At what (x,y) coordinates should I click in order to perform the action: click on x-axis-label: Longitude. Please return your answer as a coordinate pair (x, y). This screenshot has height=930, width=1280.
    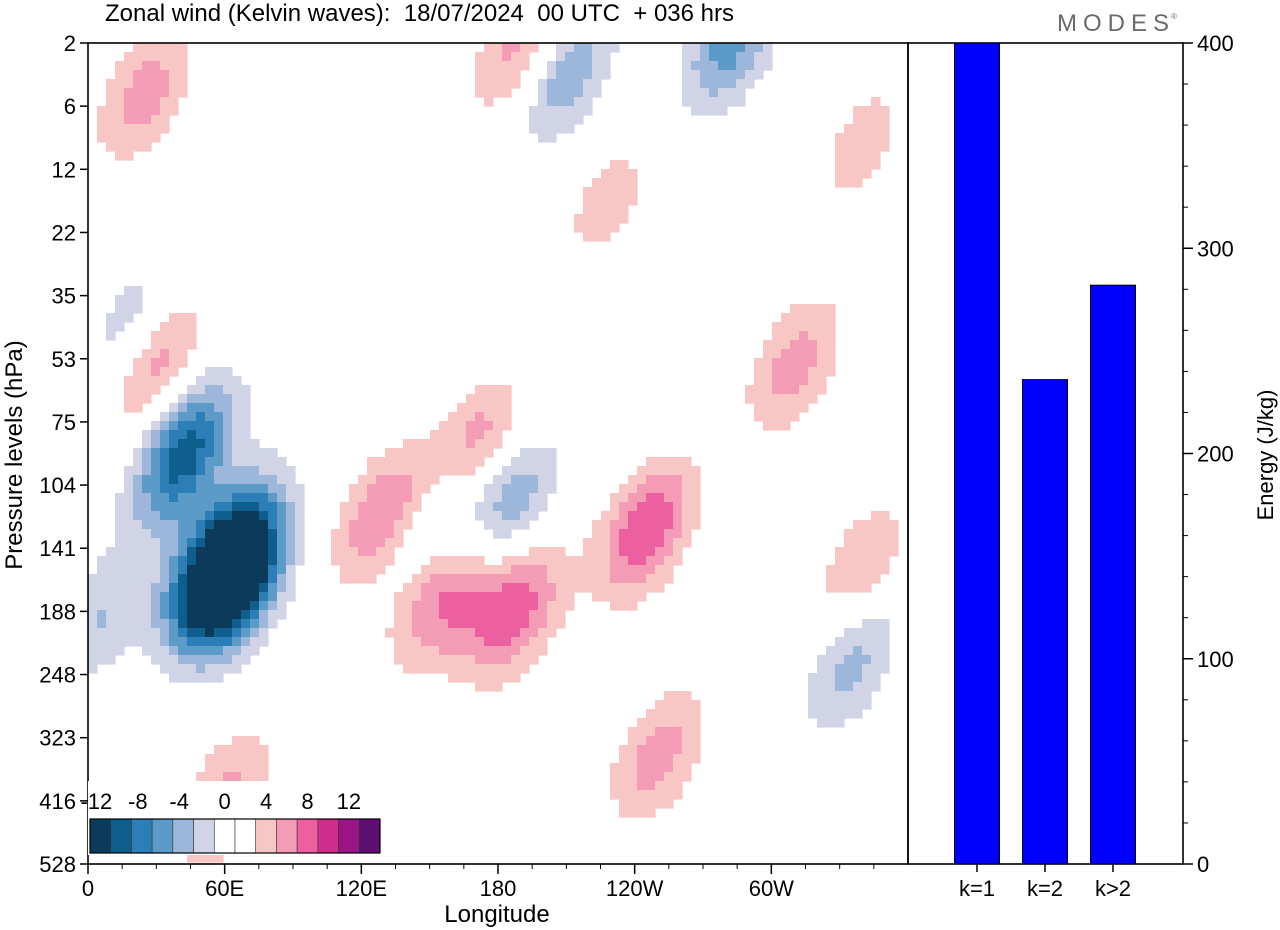
    Looking at the image, I should click on (496, 914).